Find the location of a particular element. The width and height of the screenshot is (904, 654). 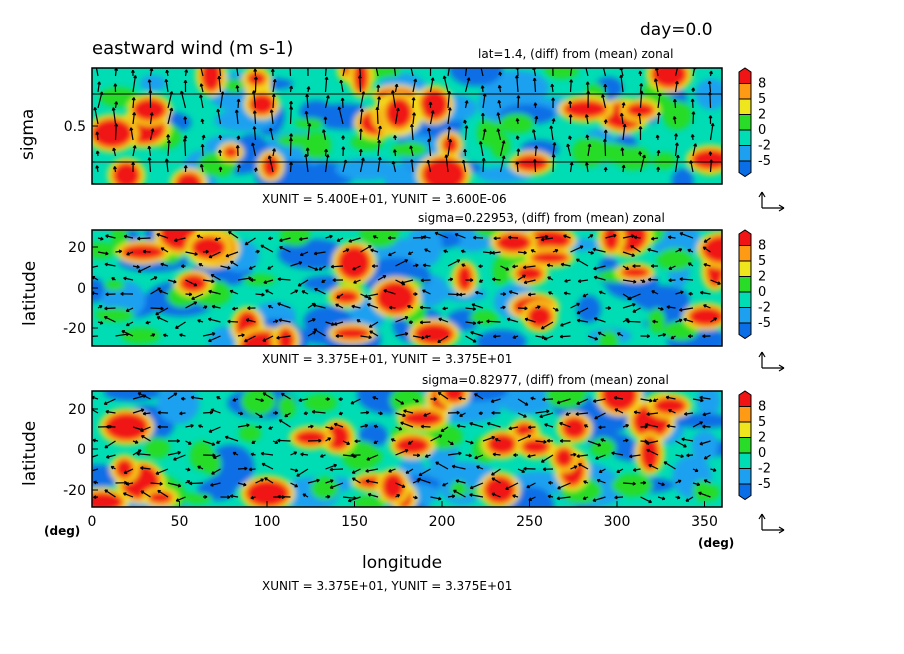

chart-title: eastward wind (m s-1) is located at coordinates (193, 48).